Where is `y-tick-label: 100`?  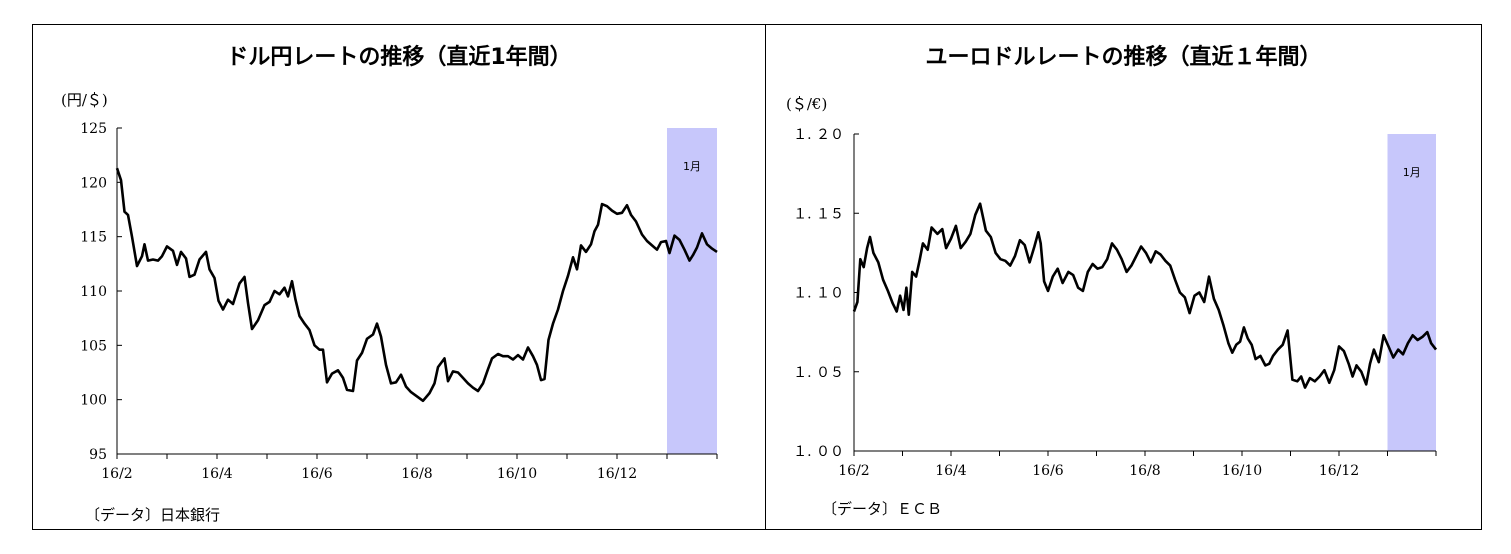 y-tick-label: 100 is located at coordinates (93, 401).